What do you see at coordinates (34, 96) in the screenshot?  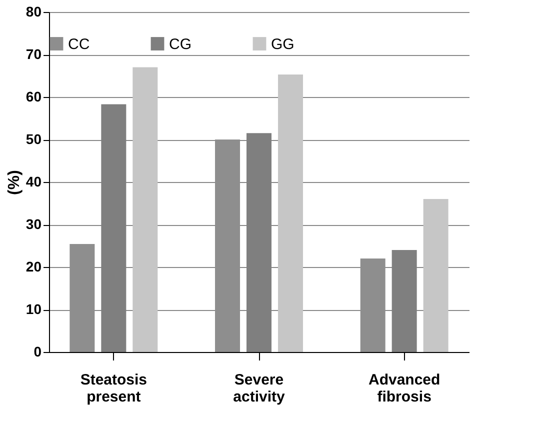 I see `y-tick-label: 60` at bounding box center [34, 96].